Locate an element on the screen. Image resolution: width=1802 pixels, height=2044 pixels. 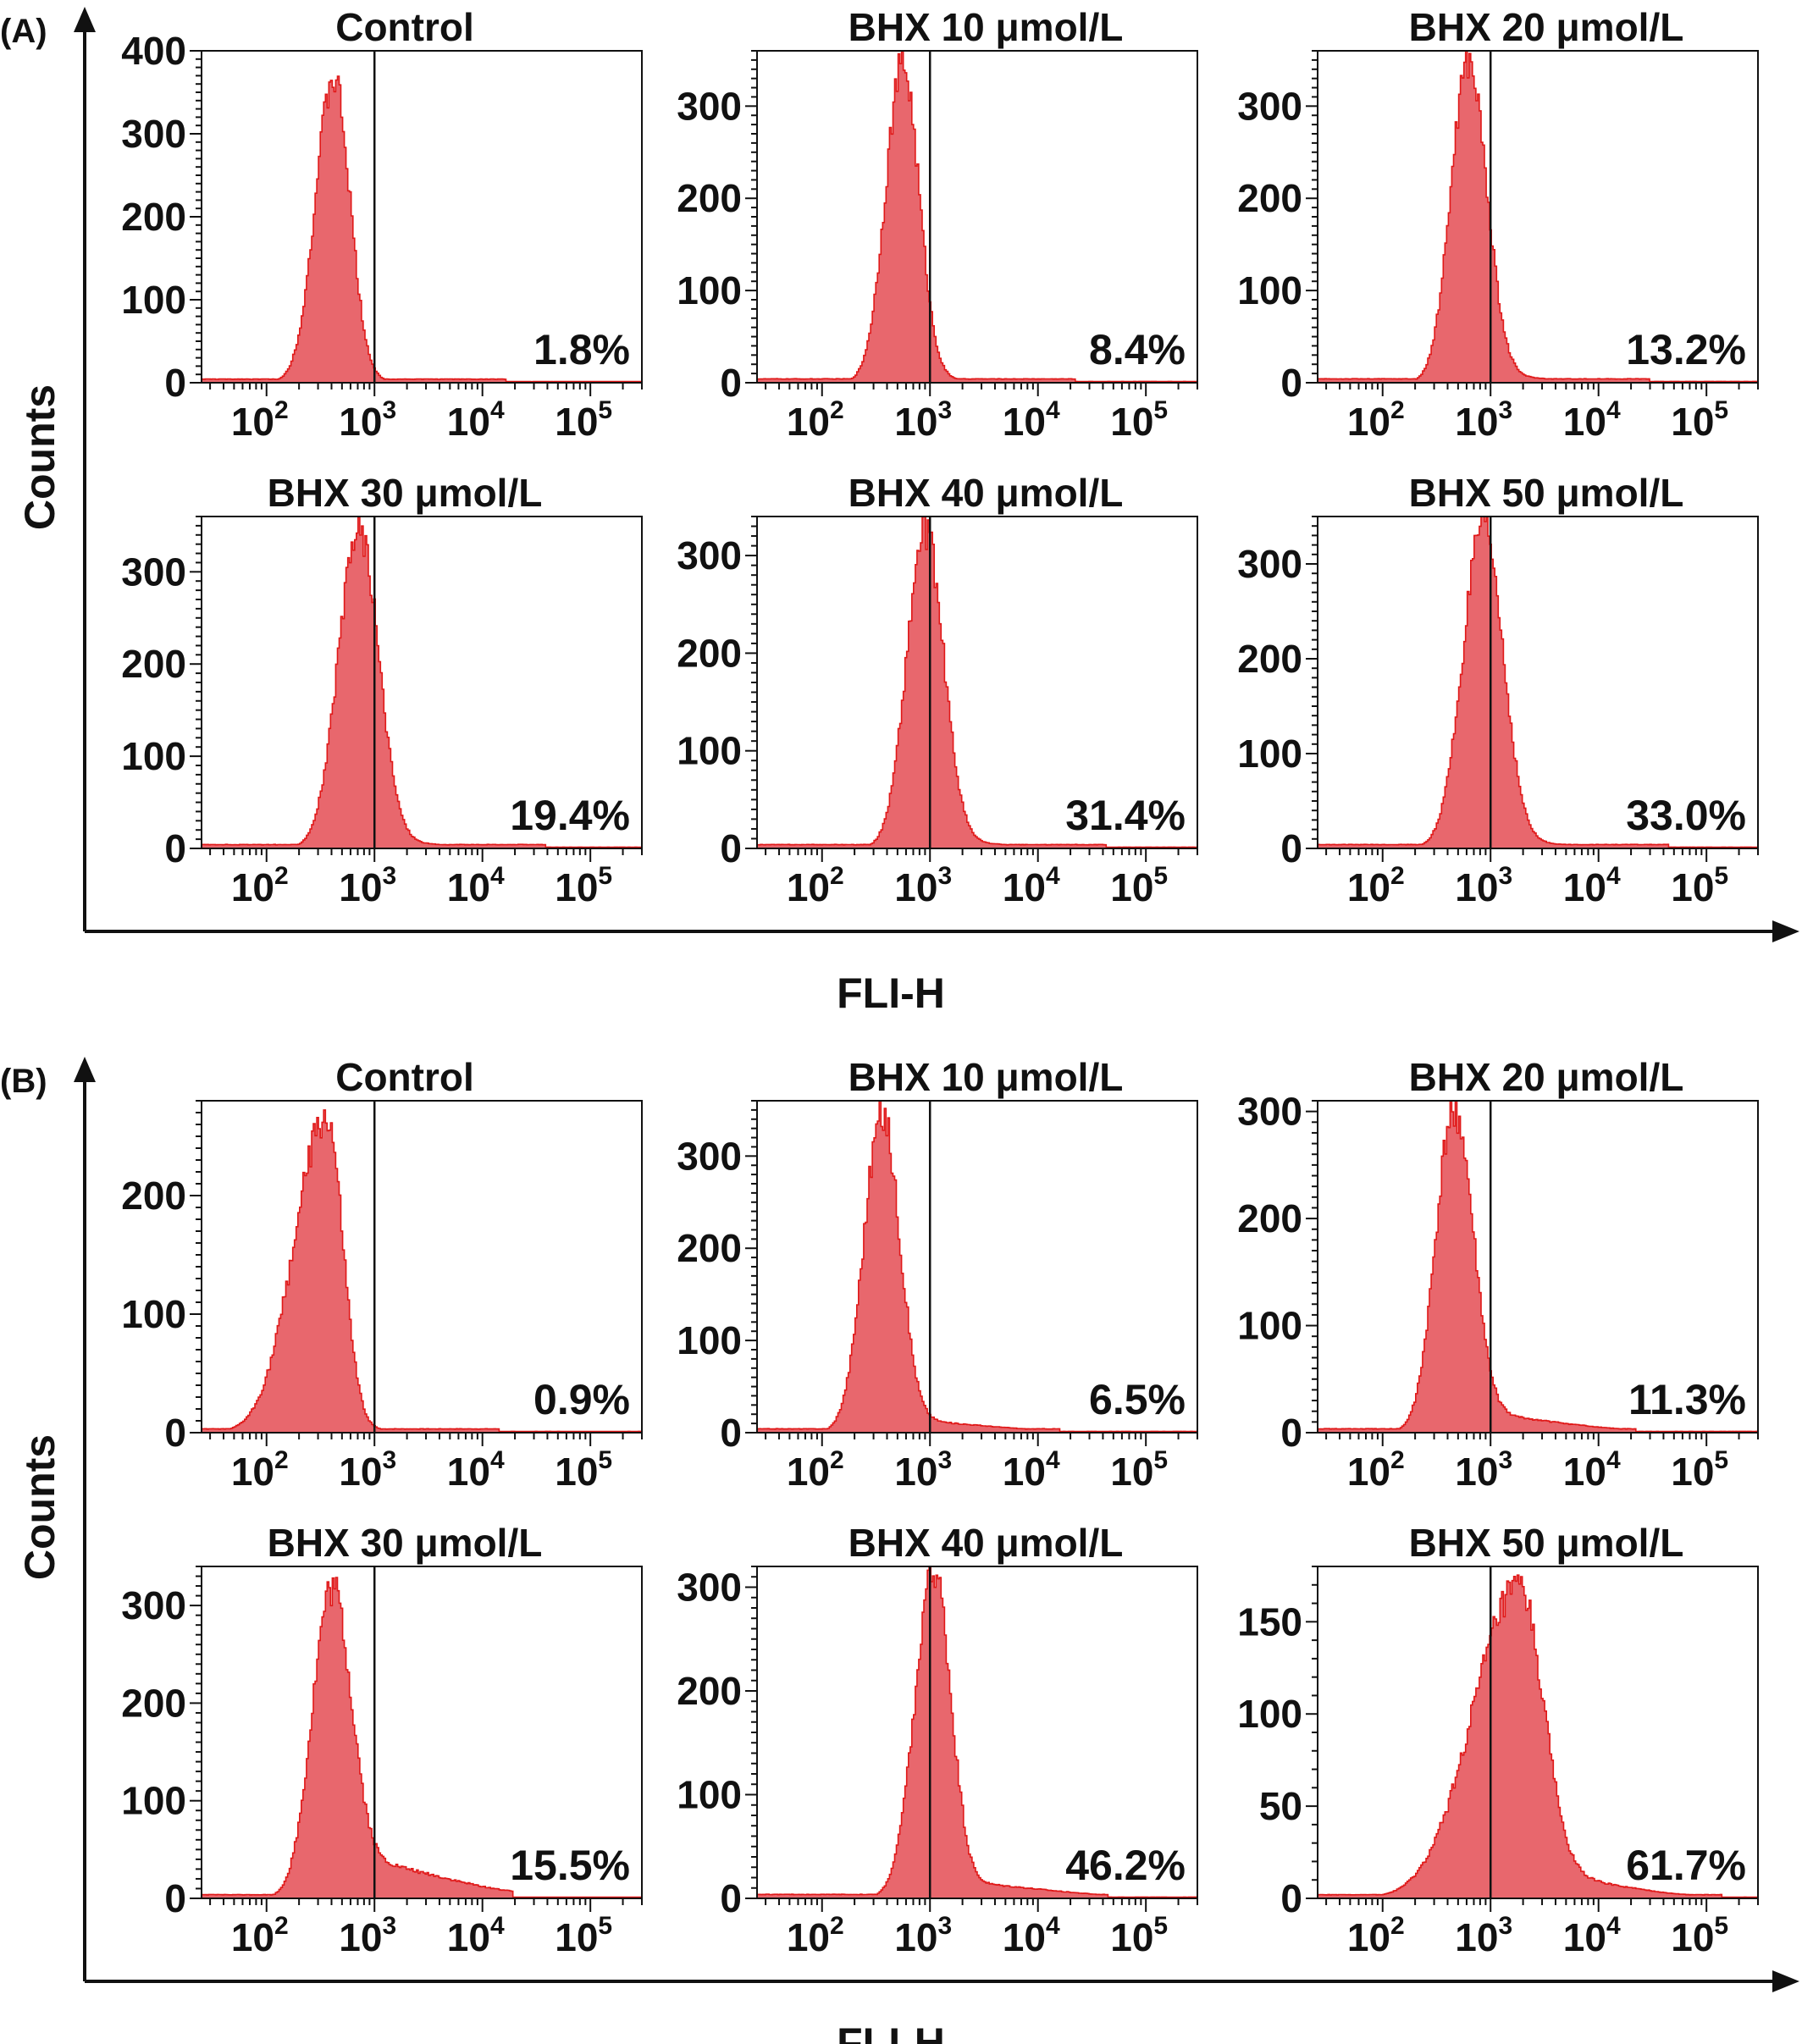
gate-percent: 13.2% is located at coordinates (1686, 349).